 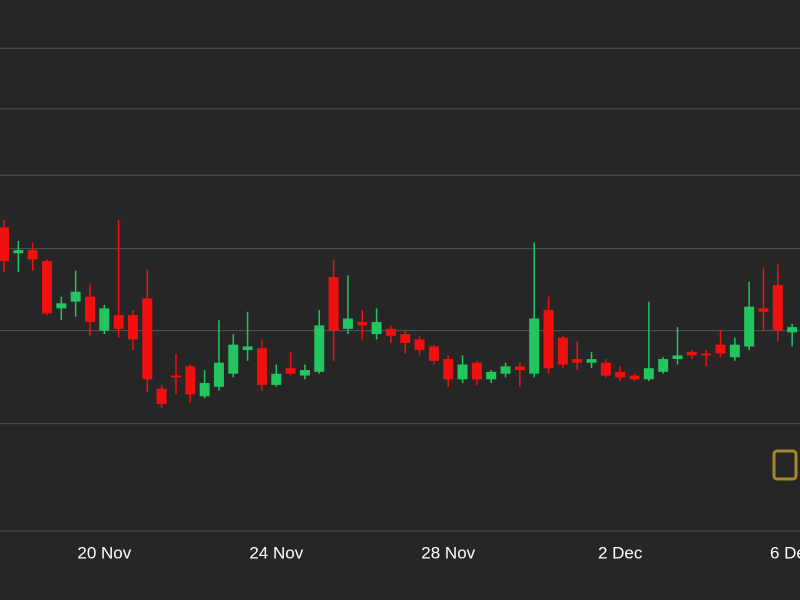 What do you see at coordinates (785, 552) in the screenshot?
I see `x-tick-label: 6 Dec` at bounding box center [785, 552].